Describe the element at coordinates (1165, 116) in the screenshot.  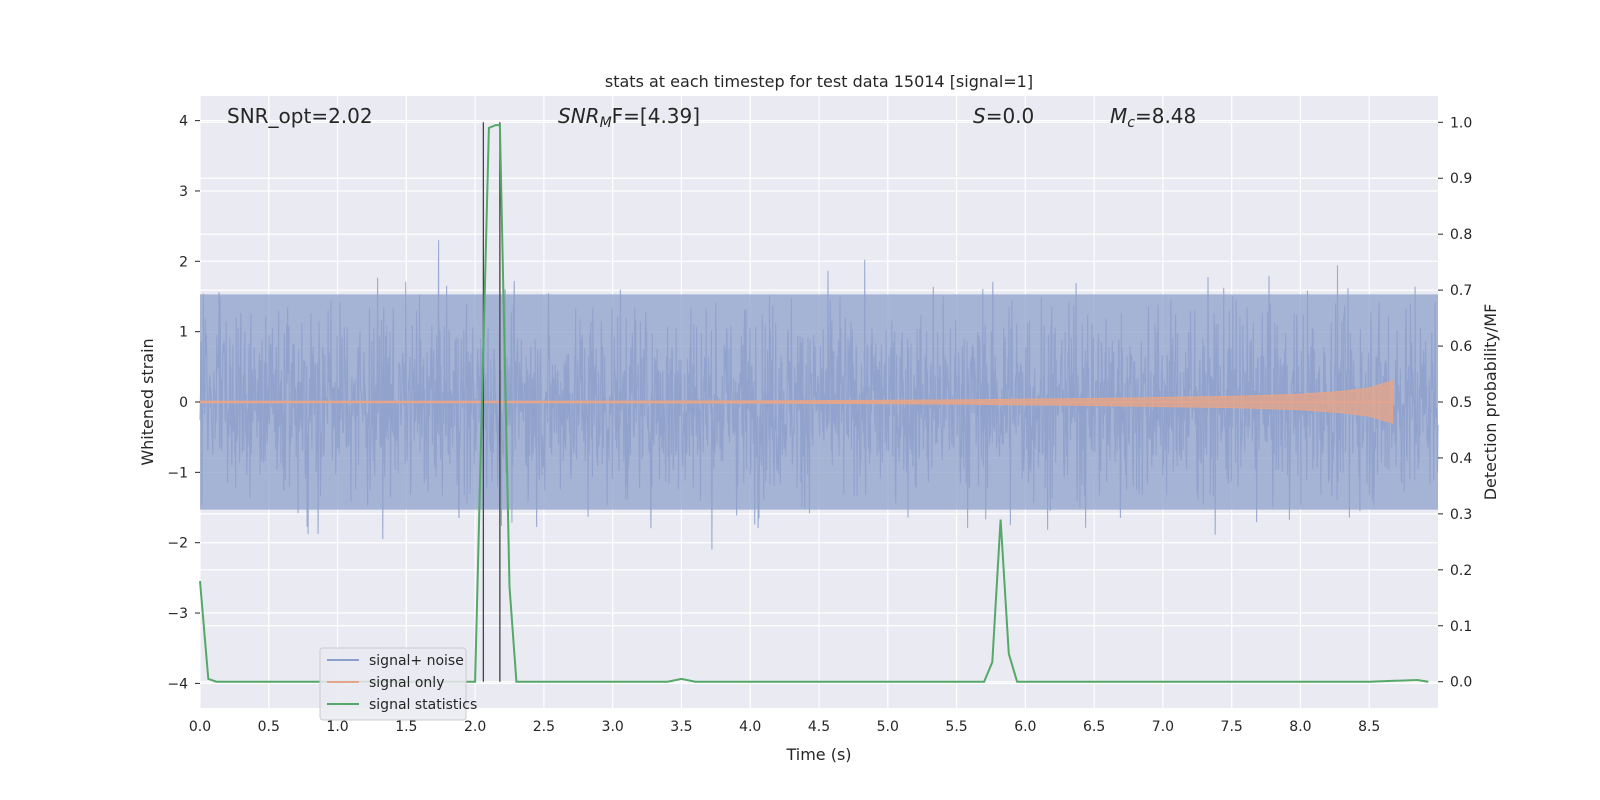
I see `annotation-mc-rest: =8.48` at that location.